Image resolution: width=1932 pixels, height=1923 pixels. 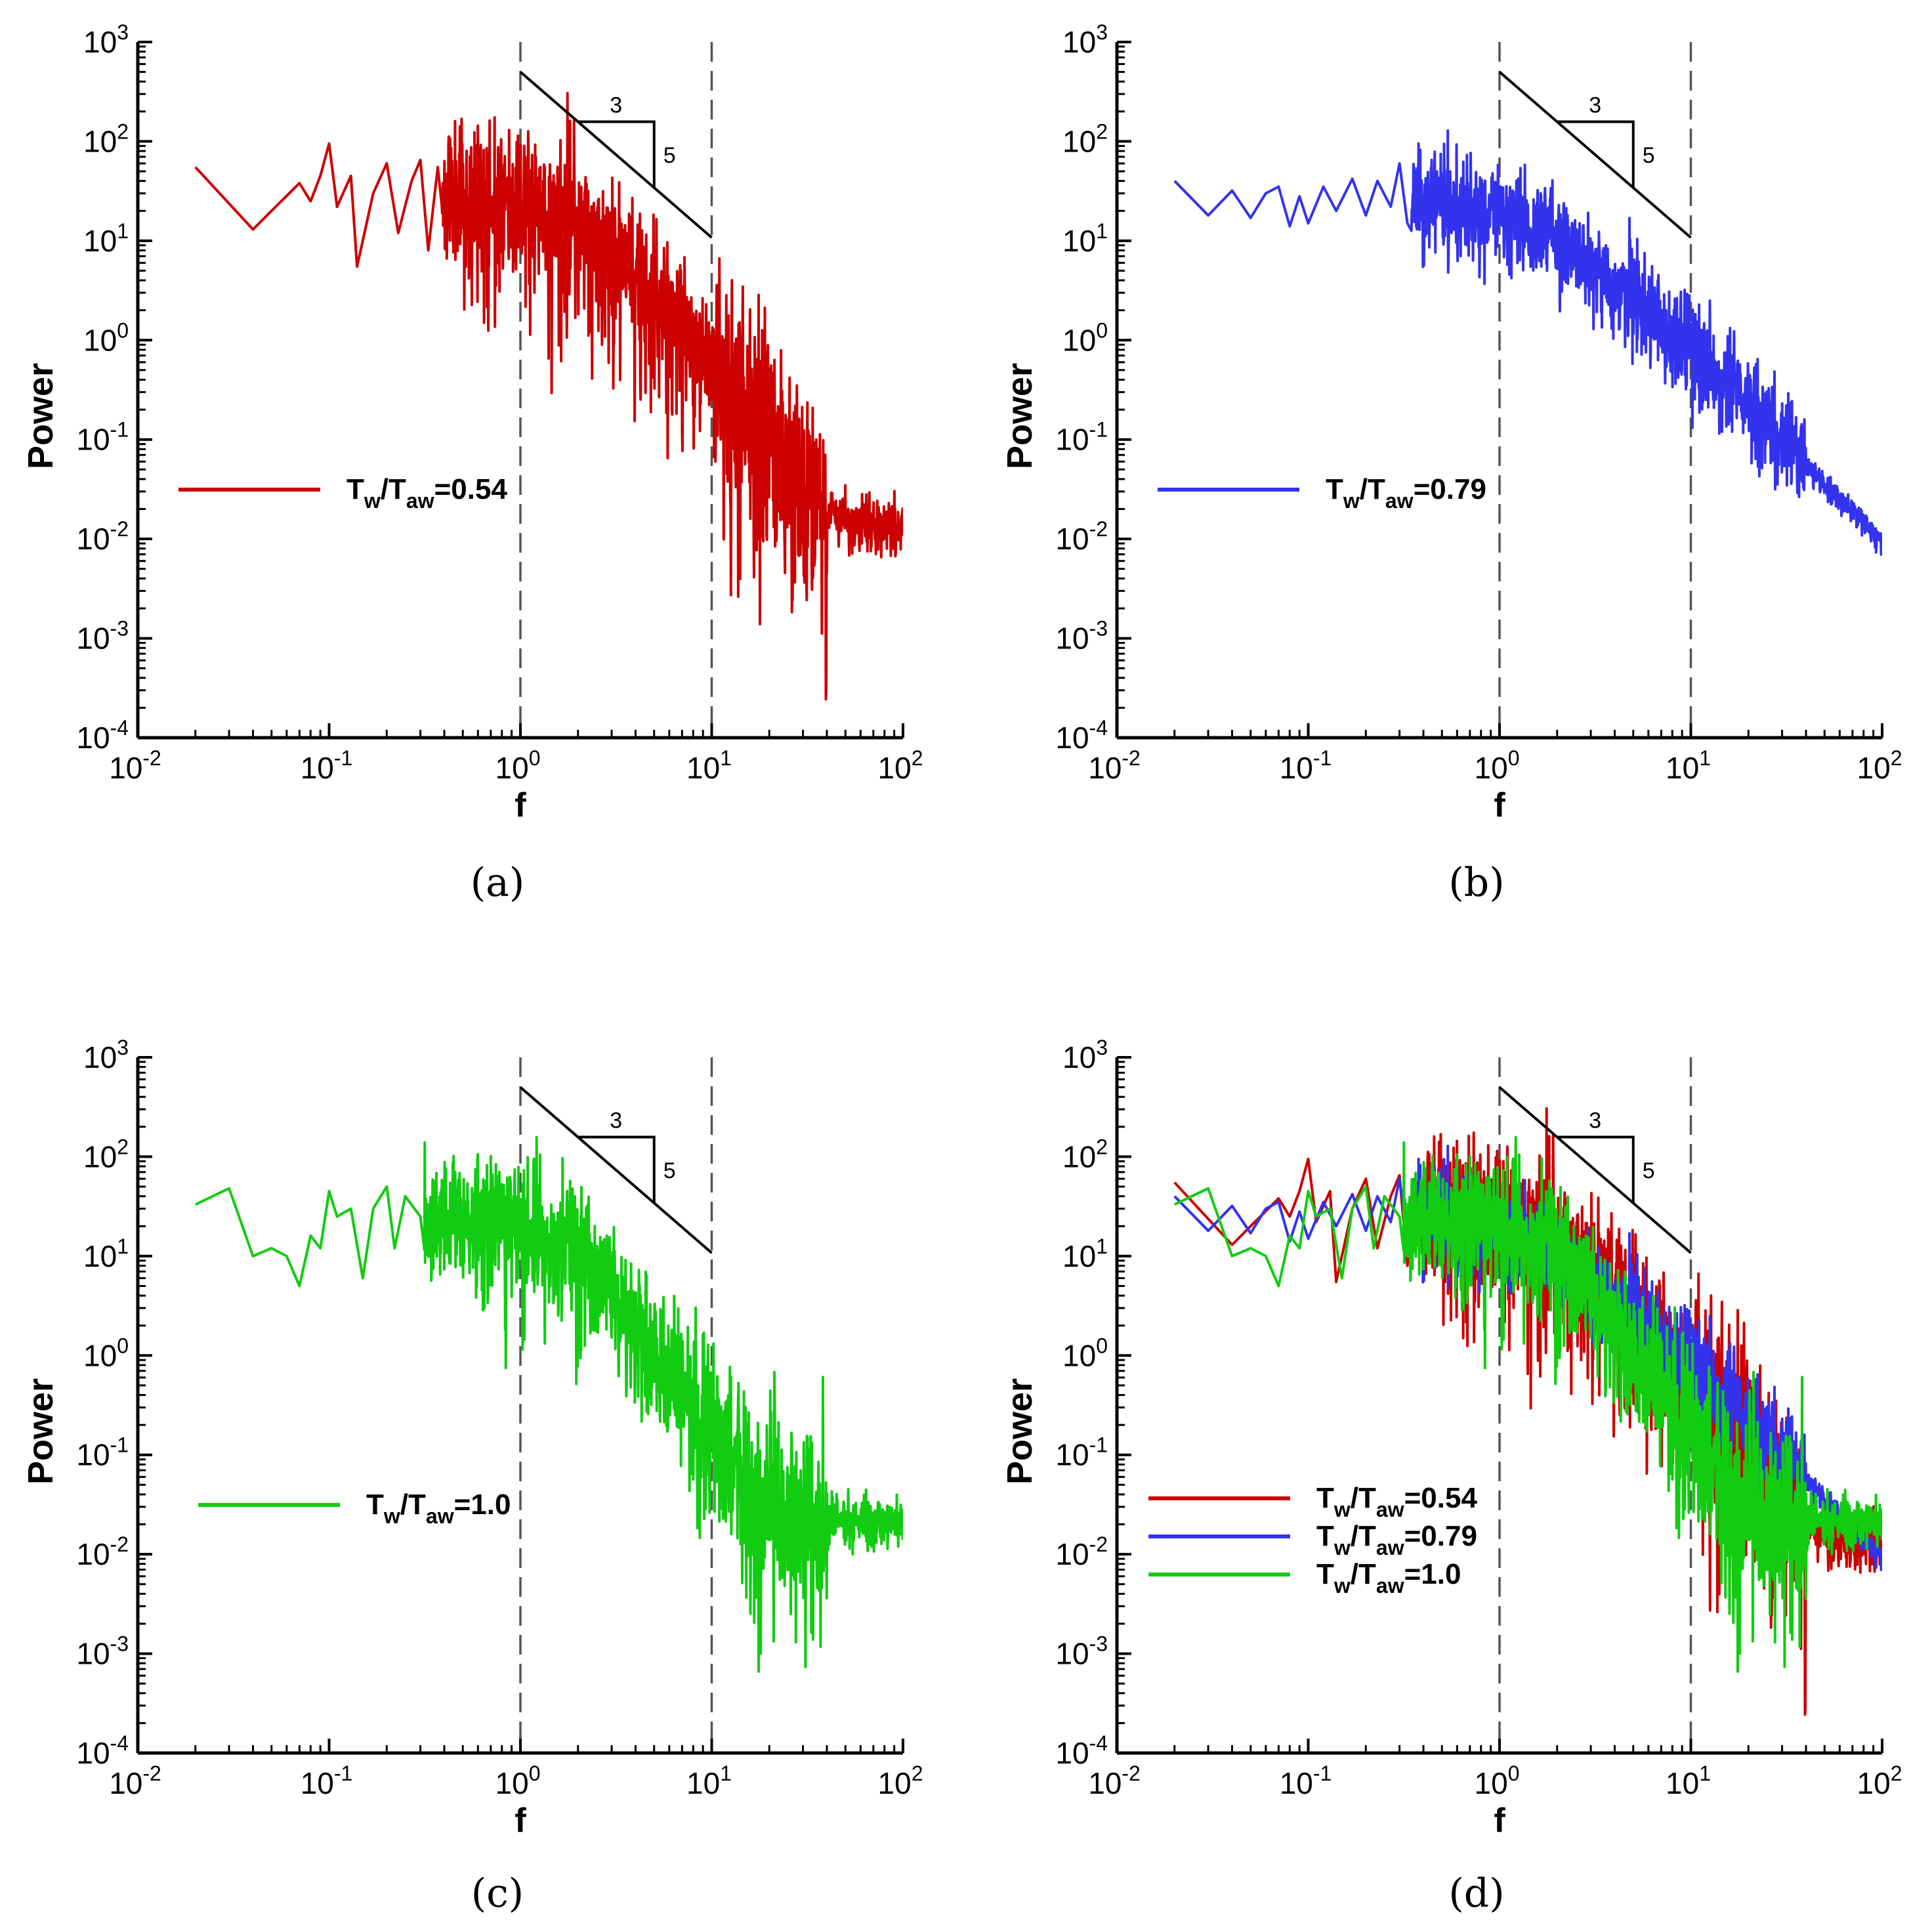 What do you see at coordinates (498, 883) in the screenshot?
I see `panel-label: (a)` at bounding box center [498, 883].